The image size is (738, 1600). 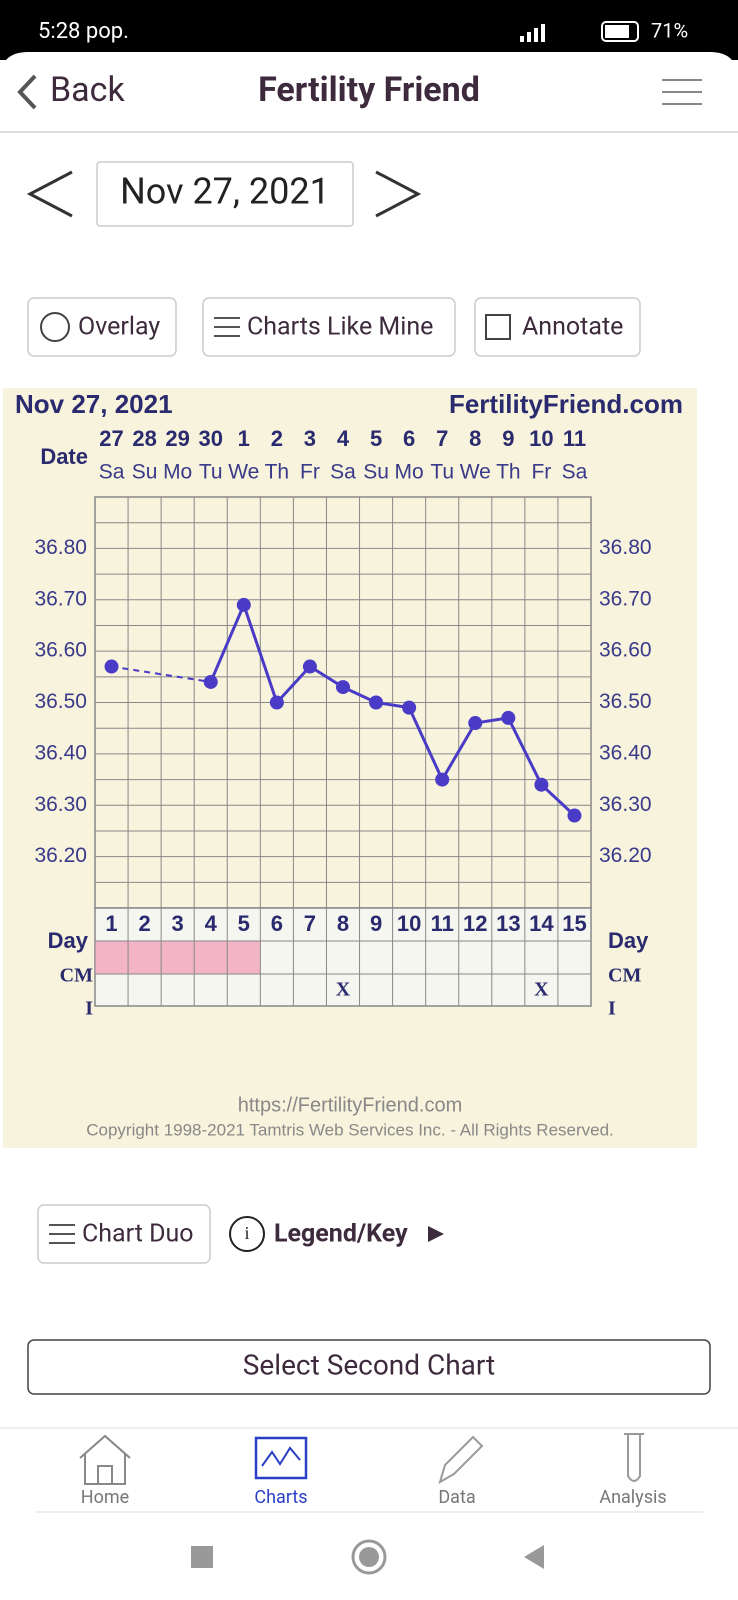 What do you see at coordinates (541, 472) in the screenshot?
I see `weekday-label: Fr` at bounding box center [541, 472].